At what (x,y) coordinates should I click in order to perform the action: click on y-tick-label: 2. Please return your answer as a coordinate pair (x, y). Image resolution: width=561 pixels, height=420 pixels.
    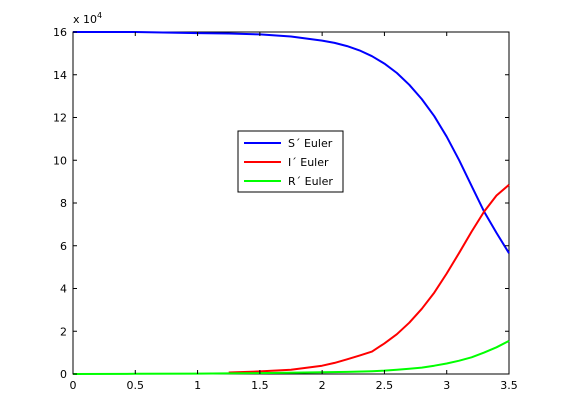
    Looking at the image, I should click on (63, 331).